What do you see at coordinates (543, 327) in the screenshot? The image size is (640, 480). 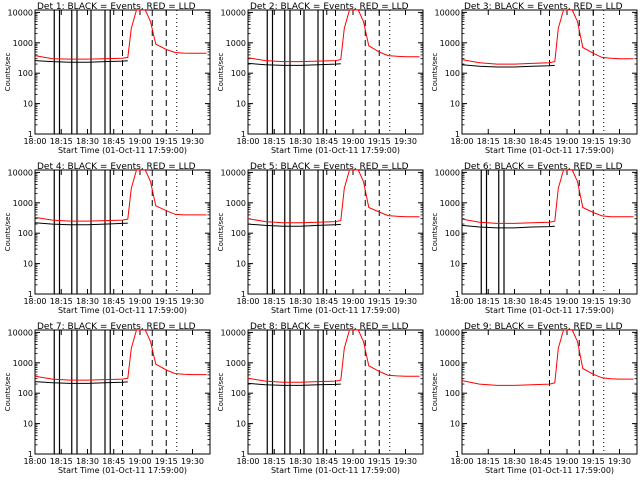 I see `panel-title: Det 9: BLACK = Events, RED = LLD` at bounding box center [543, 327].